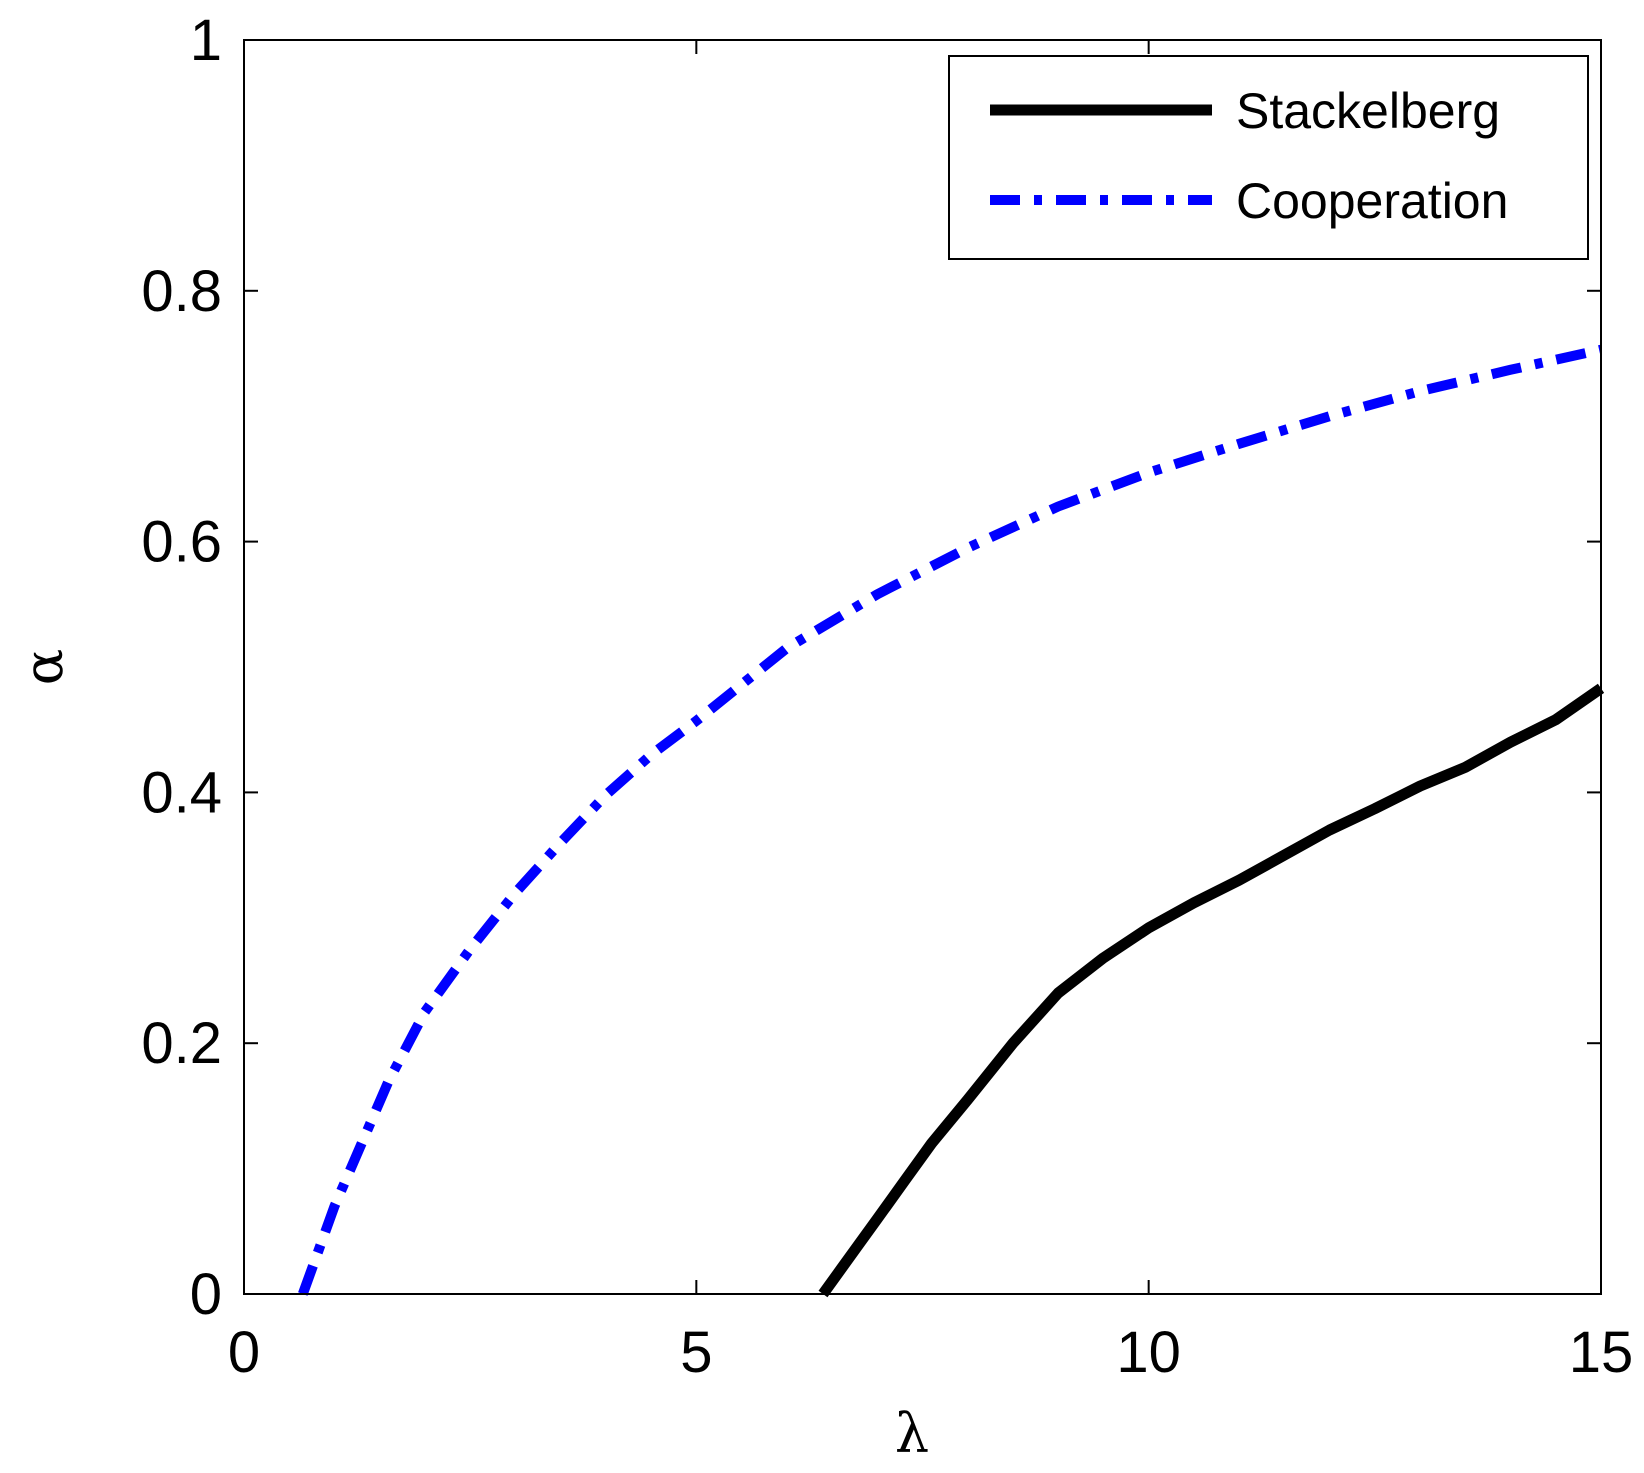 Image resolution: width=1644 pixels, height=1473 pixels. I want to click on legend-label-cooperation: Cooperation, so click(1372, 201).